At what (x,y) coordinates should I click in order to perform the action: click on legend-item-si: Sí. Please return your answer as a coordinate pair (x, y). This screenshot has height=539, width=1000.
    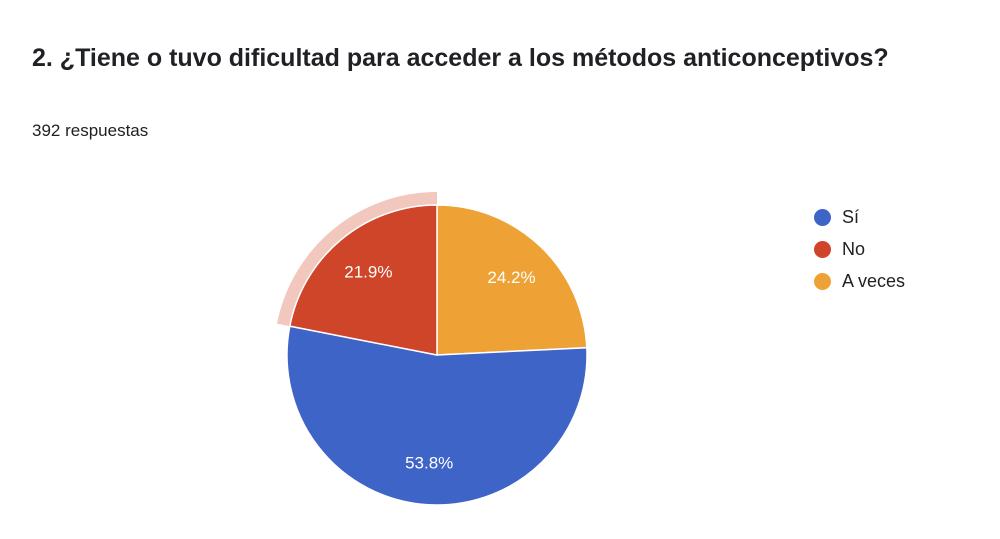
    Looking at the image, I should click on (859, 217).